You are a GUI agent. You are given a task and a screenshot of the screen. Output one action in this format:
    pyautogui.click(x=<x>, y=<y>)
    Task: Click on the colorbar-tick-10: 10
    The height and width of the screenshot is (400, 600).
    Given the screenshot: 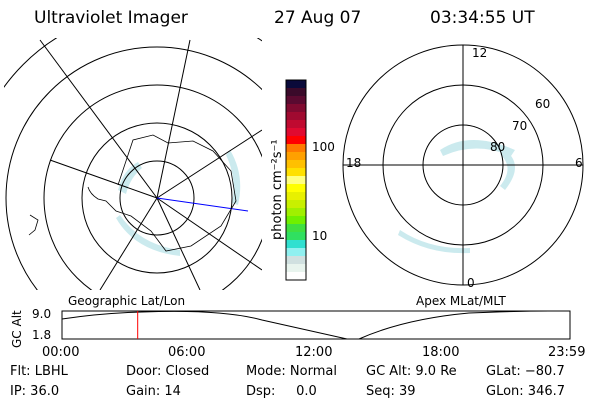 What is the action you would take?
    pyautogui.click(x=320, y=236)
    